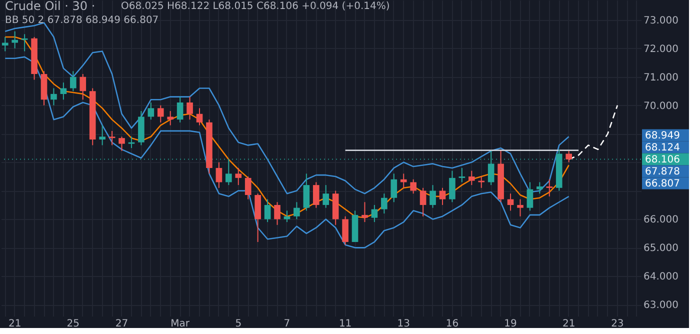  I want to click on y-tick-label: 73.000, so click(661, 20).